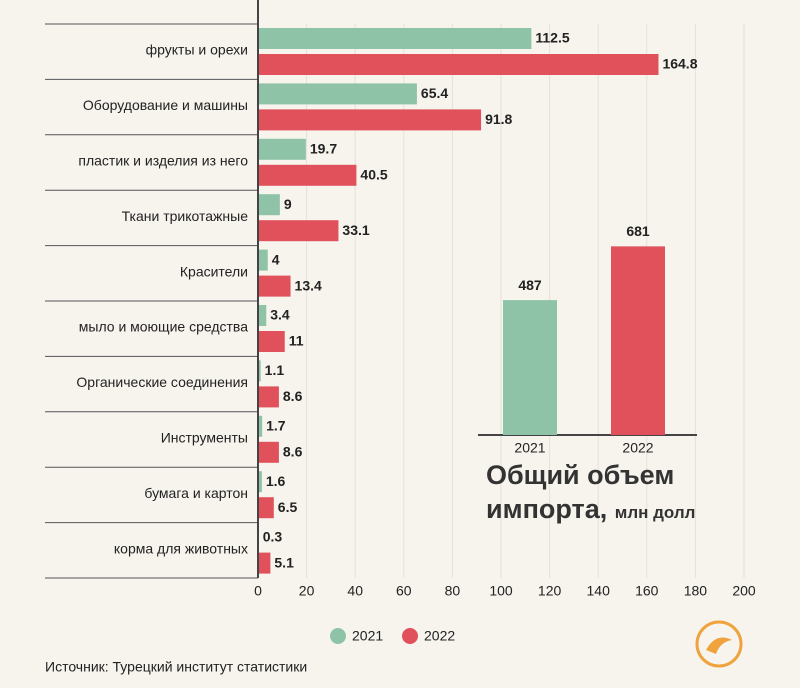 This screenshot has height=688, width=800. I want to click on category-label: Инструменты, so click(204, 438).